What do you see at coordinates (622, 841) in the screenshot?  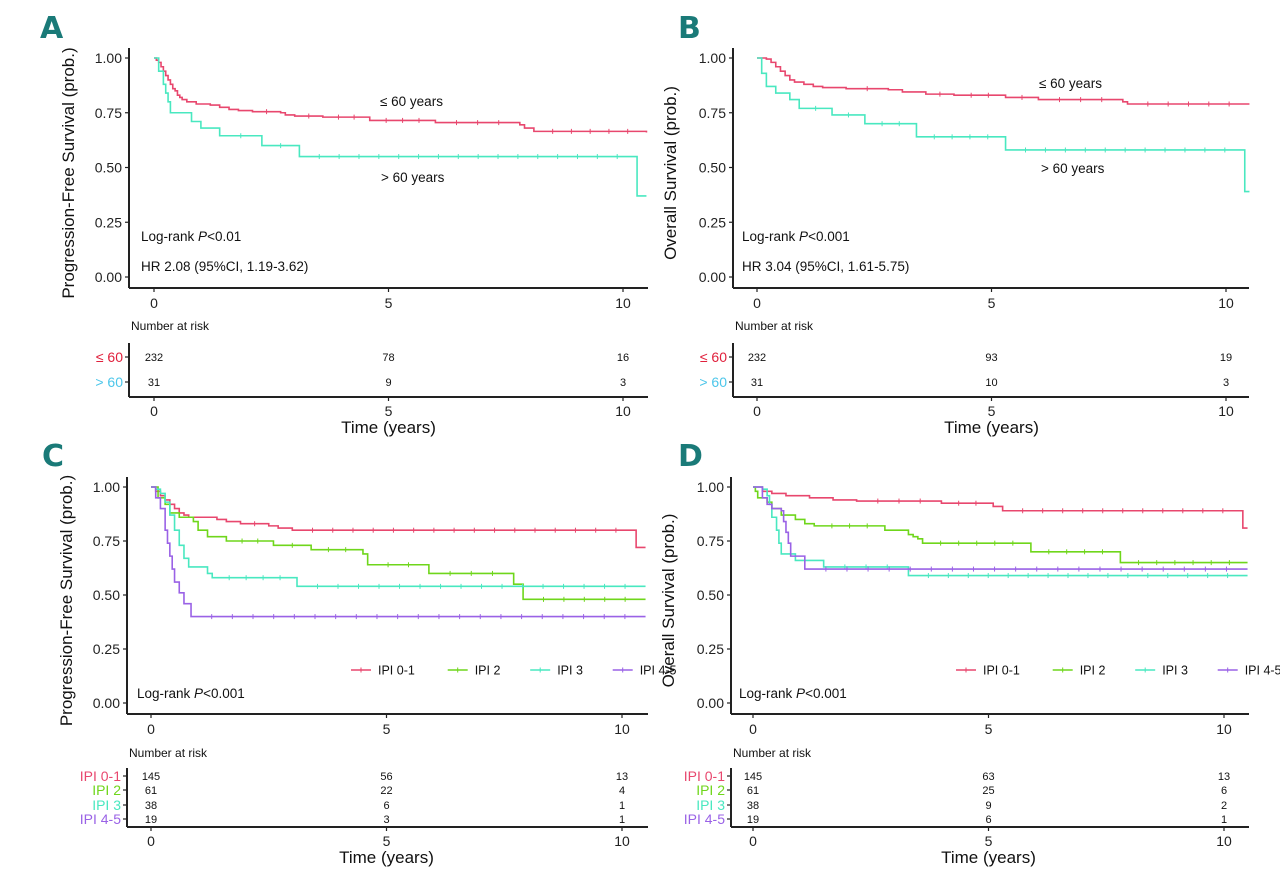 I see `risk-x-tick-label: 10` at bounding box center [622, 841].